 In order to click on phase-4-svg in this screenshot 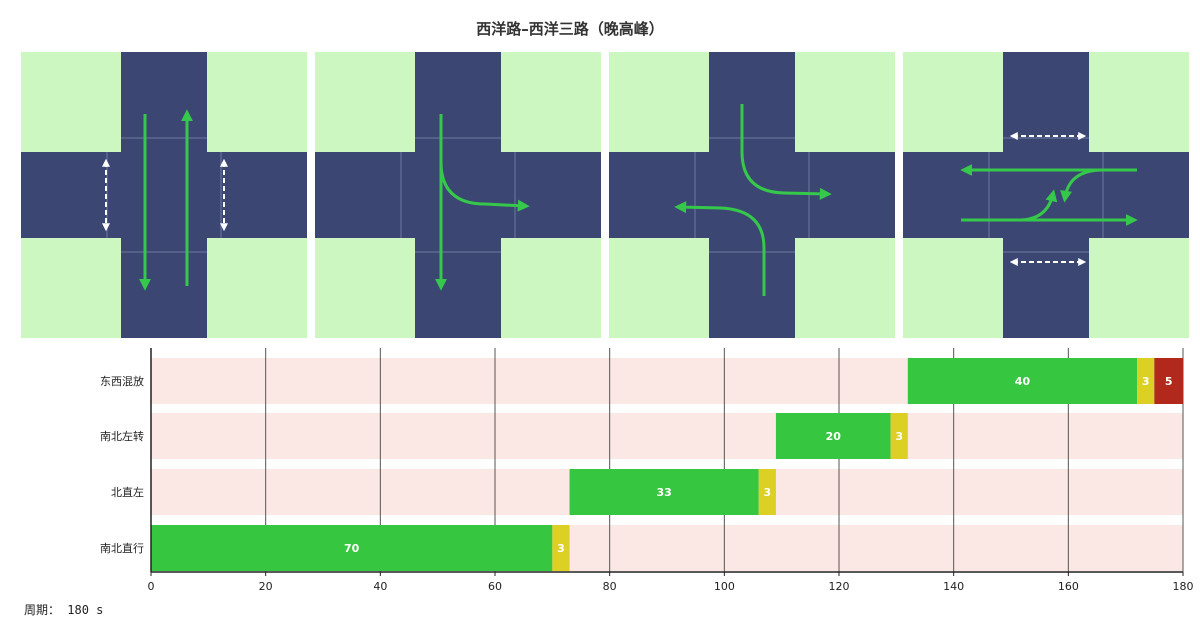, I will do `click(1046, 195)`.